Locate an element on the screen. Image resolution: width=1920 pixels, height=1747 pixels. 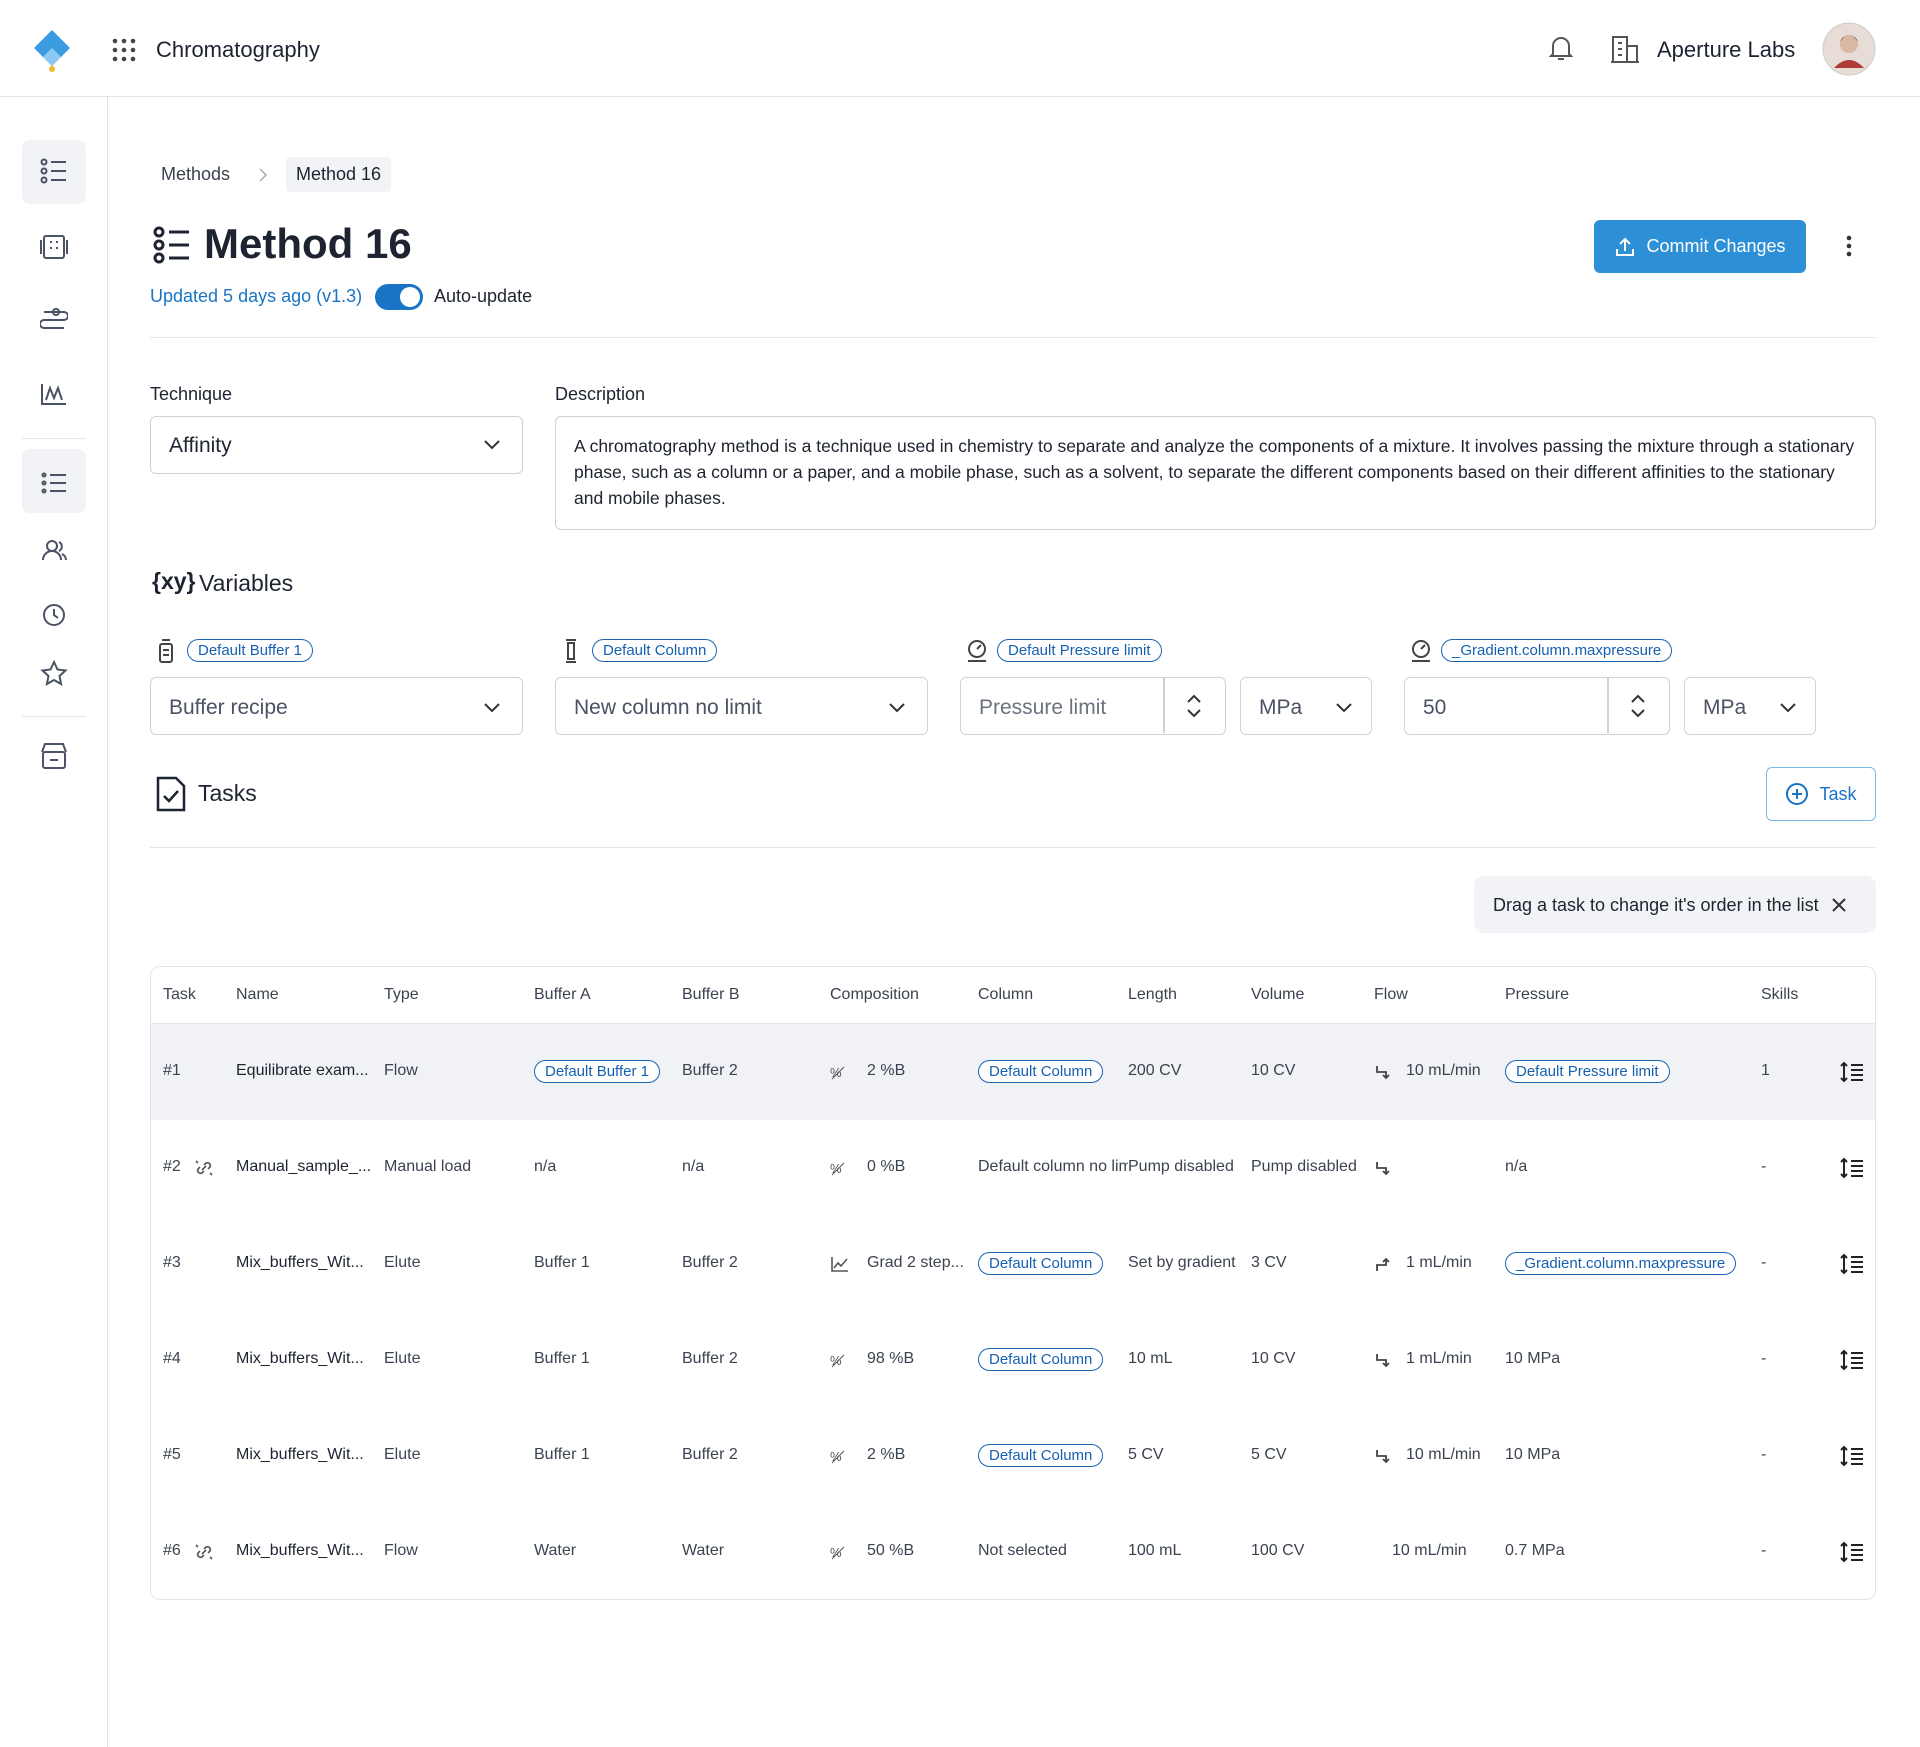
variables-title: Variables is located at coordinates (246, 583).